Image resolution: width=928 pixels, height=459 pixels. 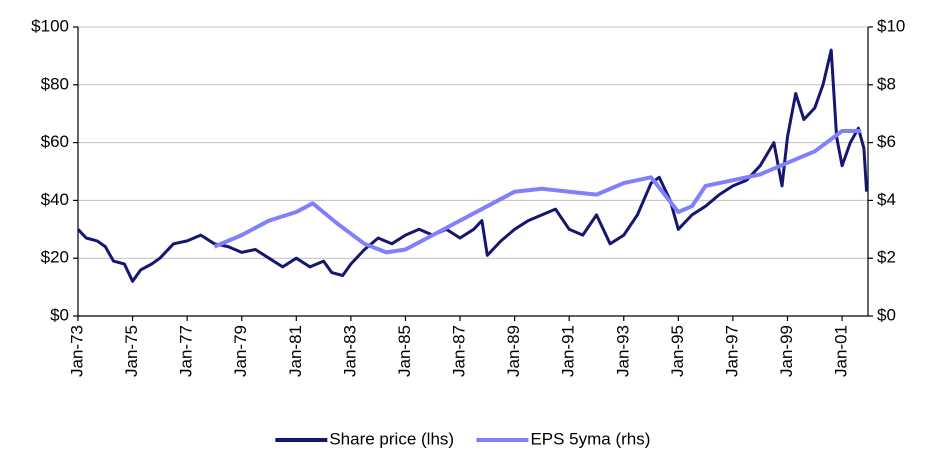 What do you see at coordinates (886, 83) in the screenshot?
I see `y2-tick-label: $8` at bounding box center [886, 83].